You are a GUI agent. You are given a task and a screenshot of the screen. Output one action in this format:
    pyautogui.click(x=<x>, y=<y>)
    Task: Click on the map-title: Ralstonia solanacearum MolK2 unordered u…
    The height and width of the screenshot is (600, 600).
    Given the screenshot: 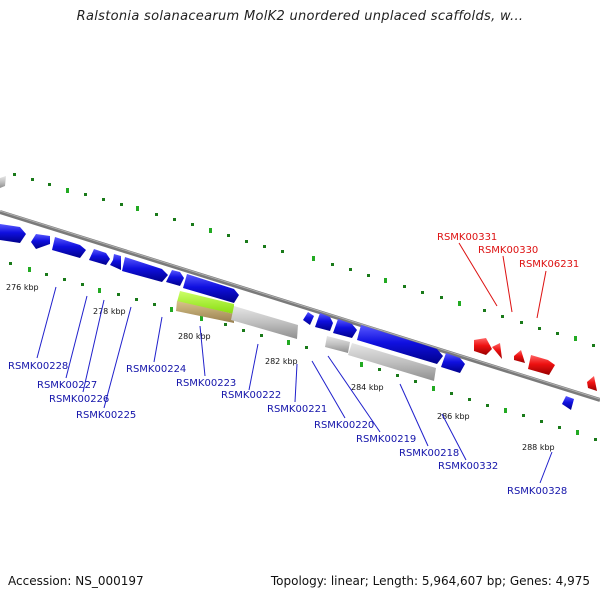 What is the action you would take?
    pyautogui.click(x=300, y=16)
    